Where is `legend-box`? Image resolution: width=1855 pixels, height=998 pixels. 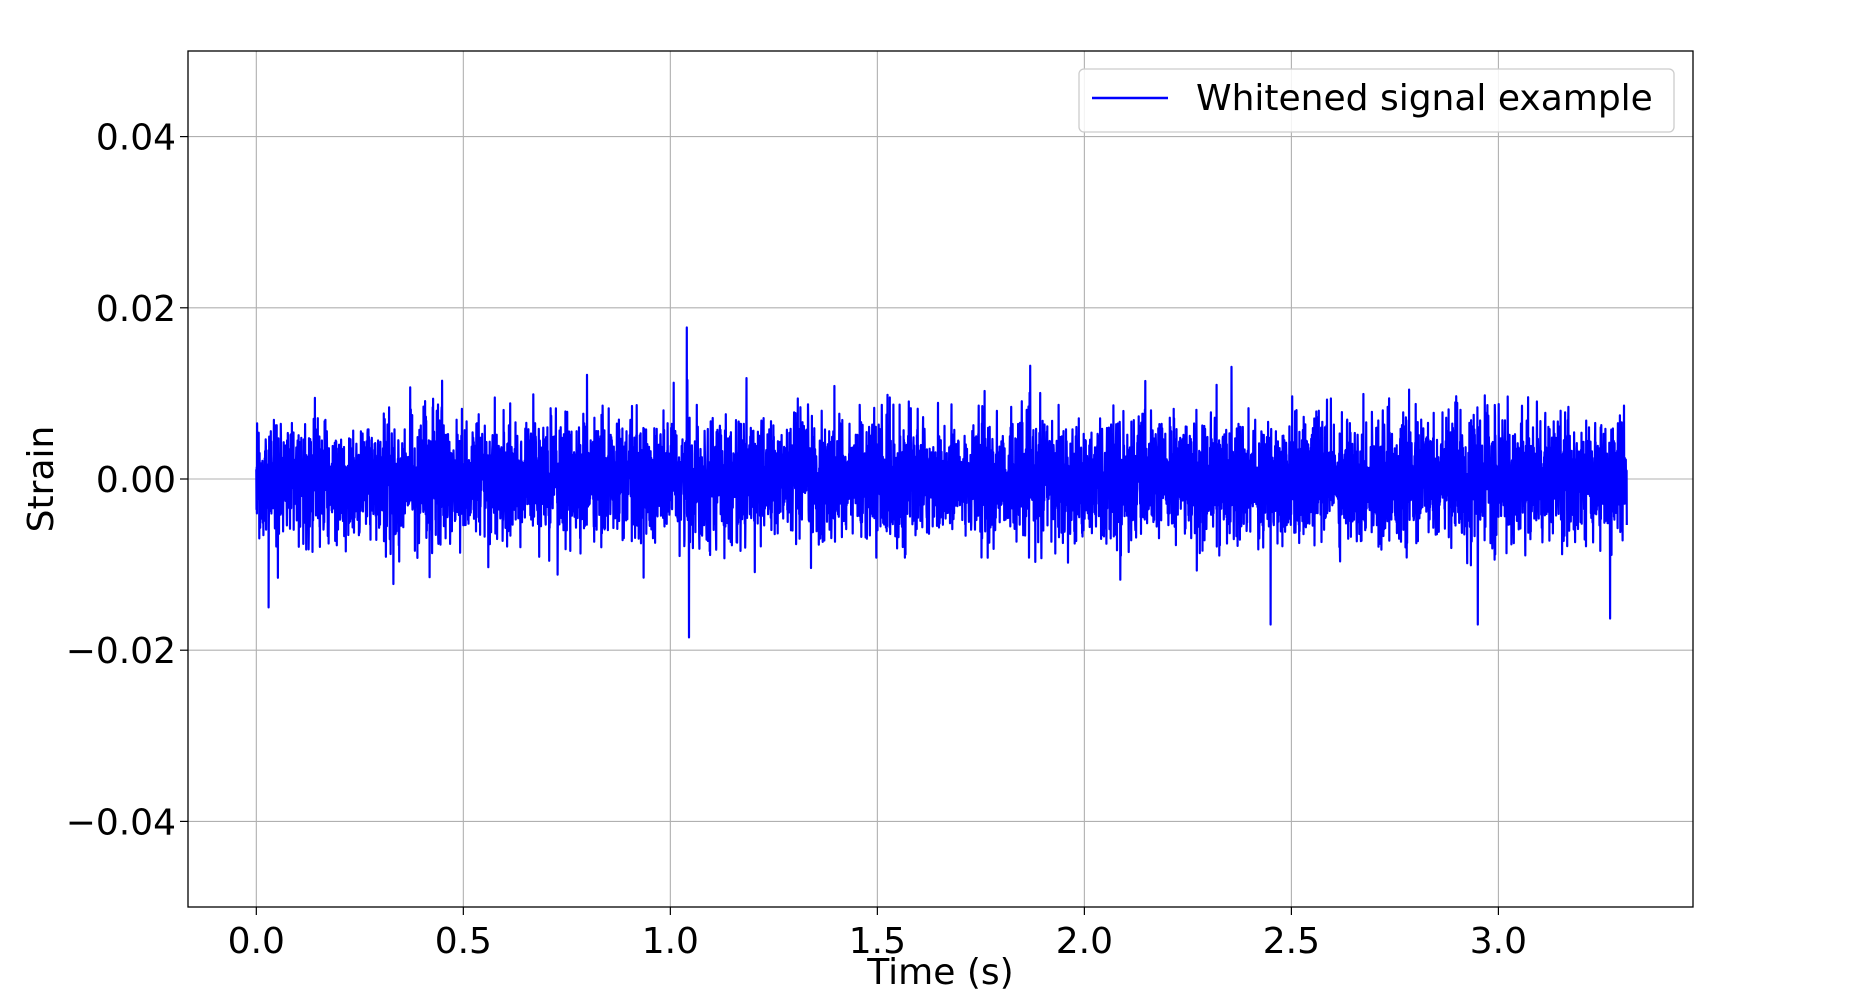 legend-box is located at coordinates (1376, 100).